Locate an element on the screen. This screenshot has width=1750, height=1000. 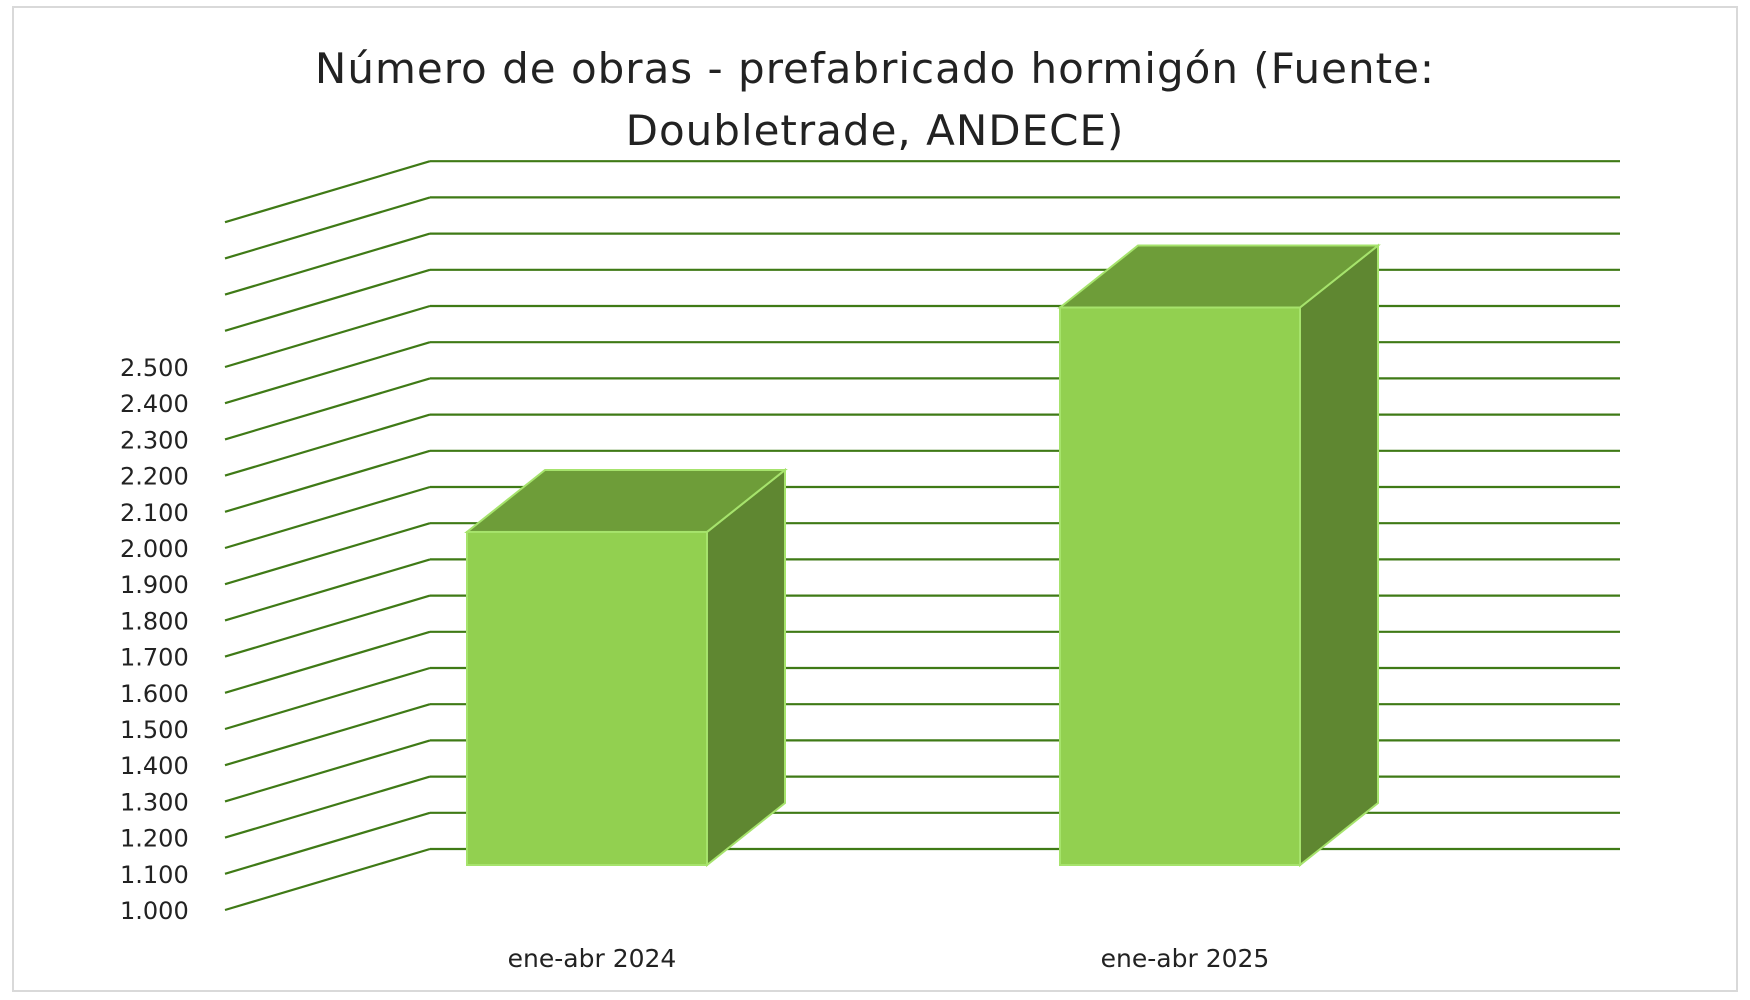
y-tick-label: 2.100 is located at coordinates (154, 513).